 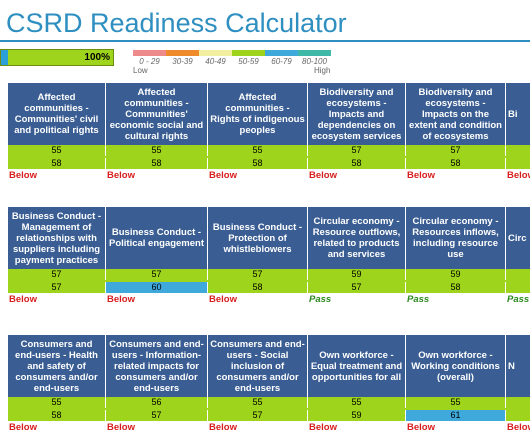 What do you see at coordinates (281, 61) in the screenshot?
I see `legend-range-label: 60-79` at bounding box center [281, 61].